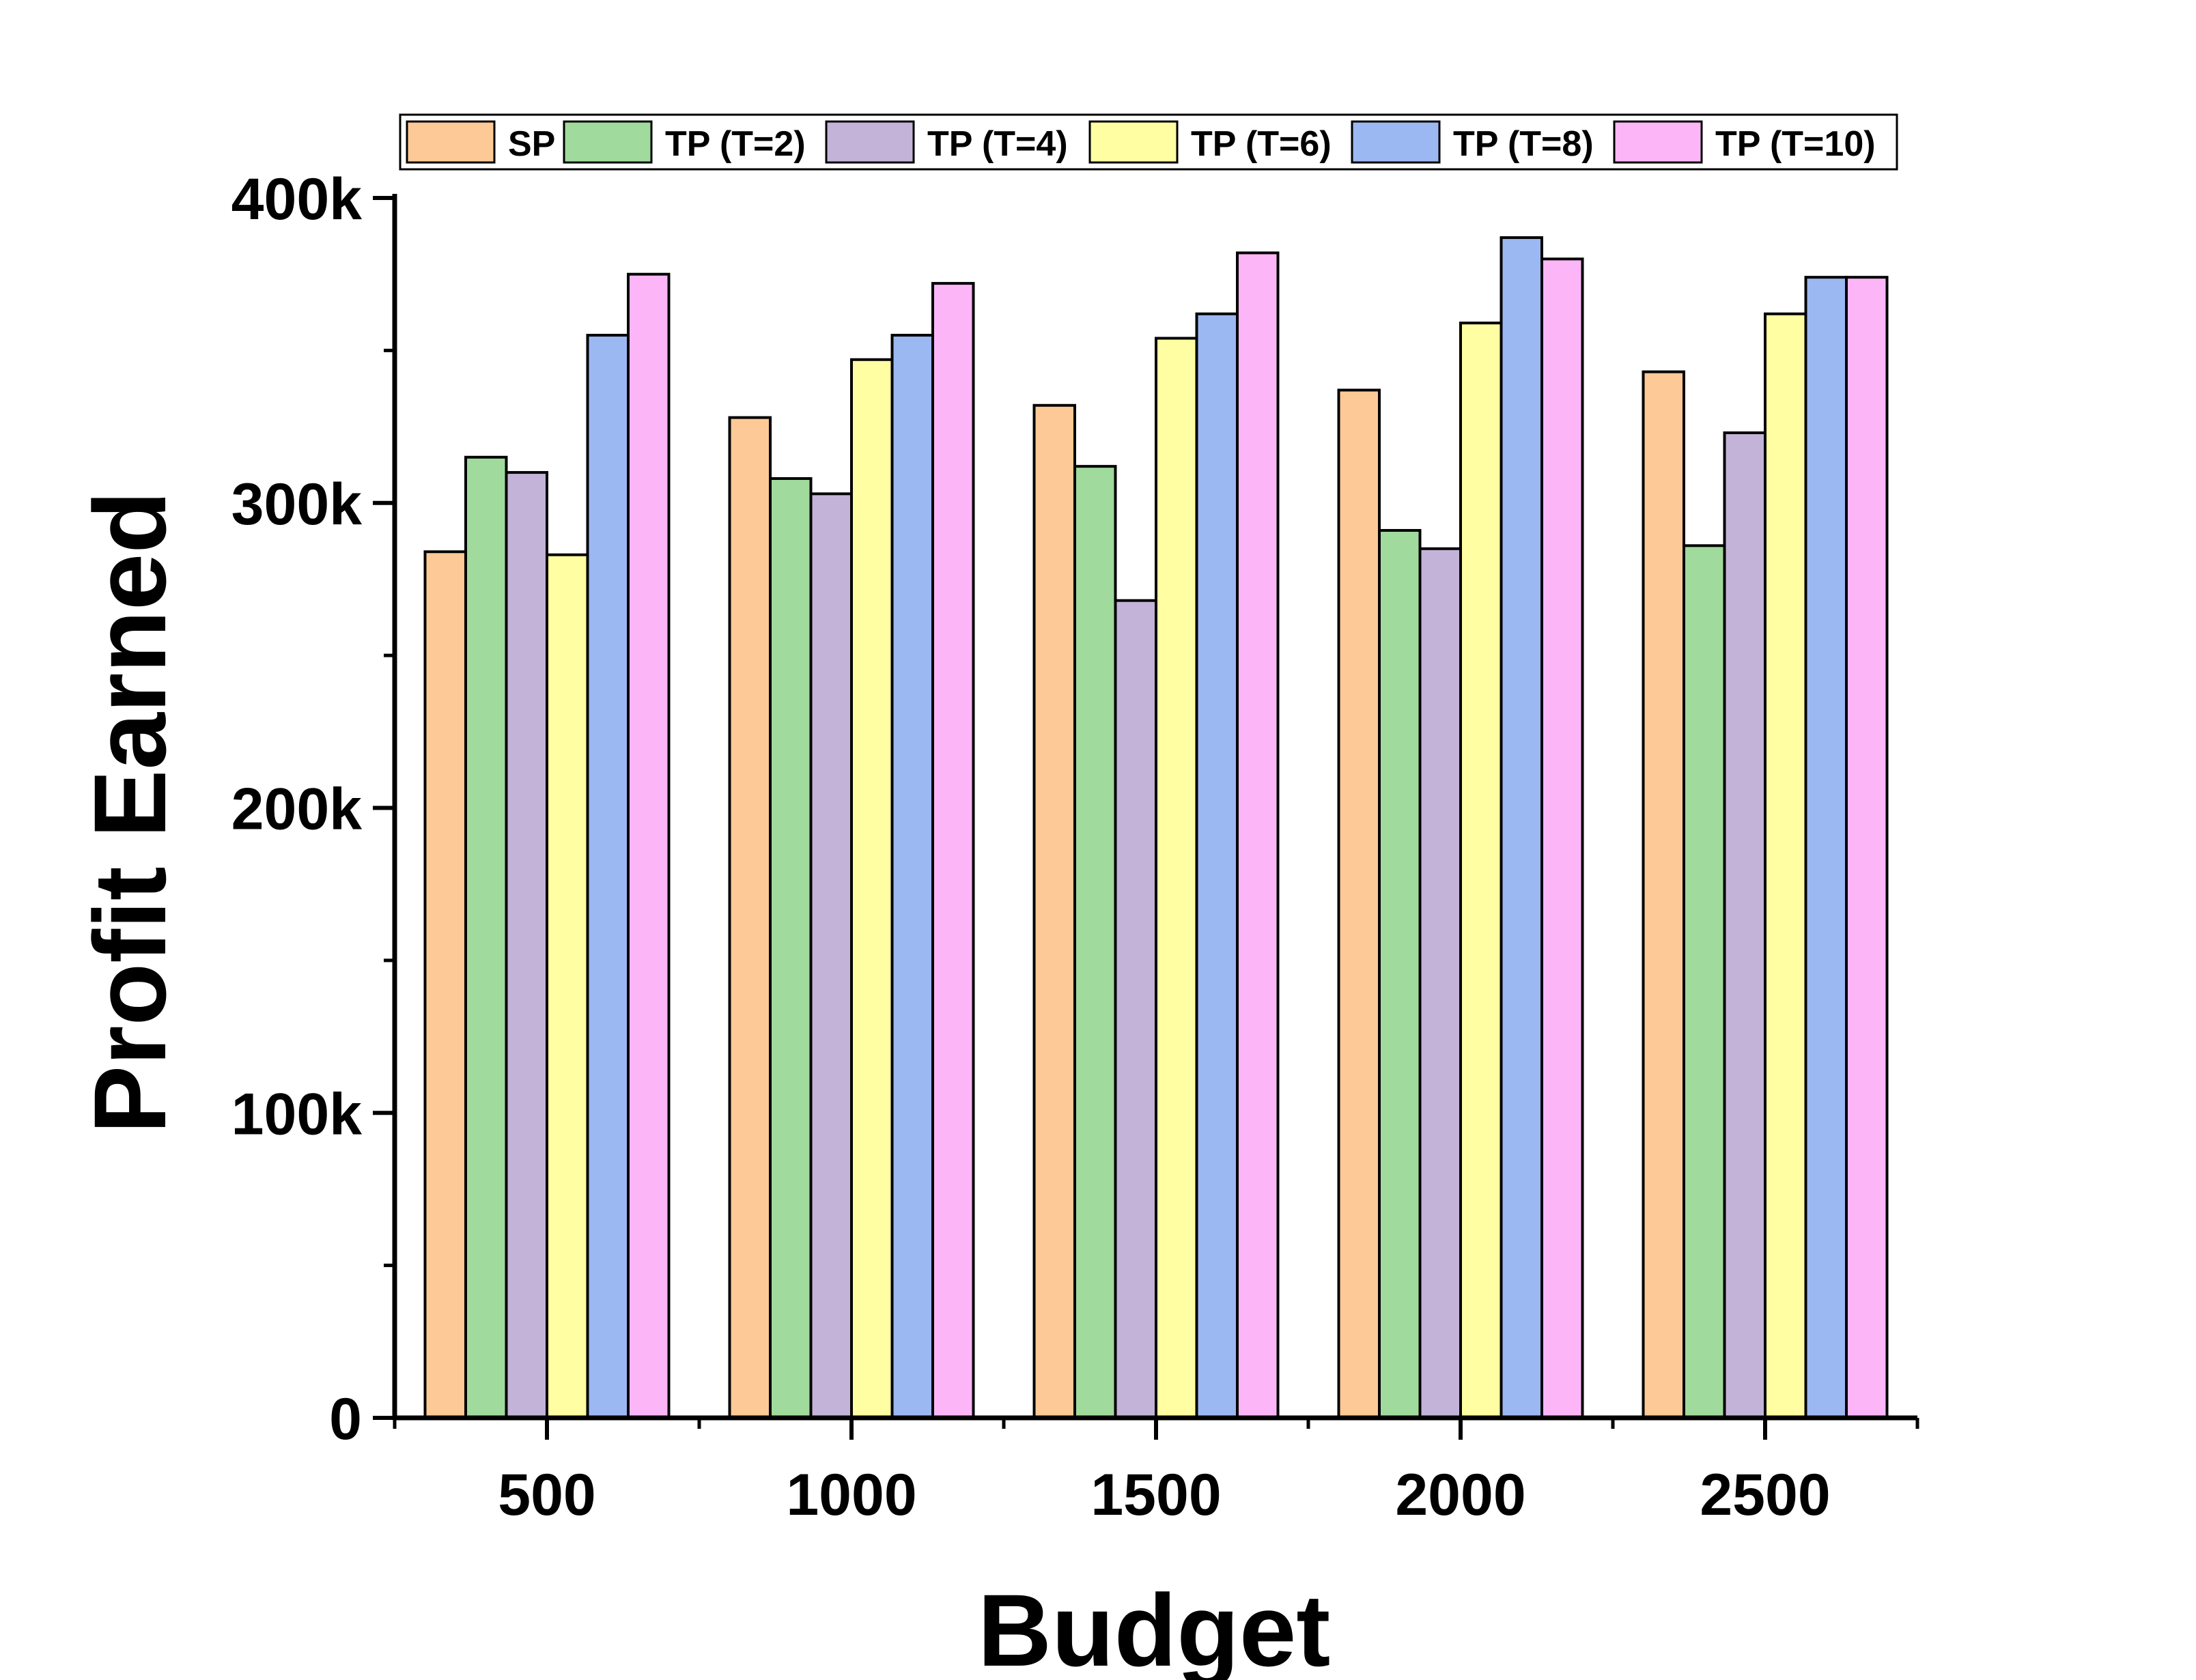 The height and width of the screenshot is (1680, 2196). What do you see at coordinates (130, 812) in the screenshot?
I see `y-axis-title: Profit Earned` at bounding box center [130, 812].